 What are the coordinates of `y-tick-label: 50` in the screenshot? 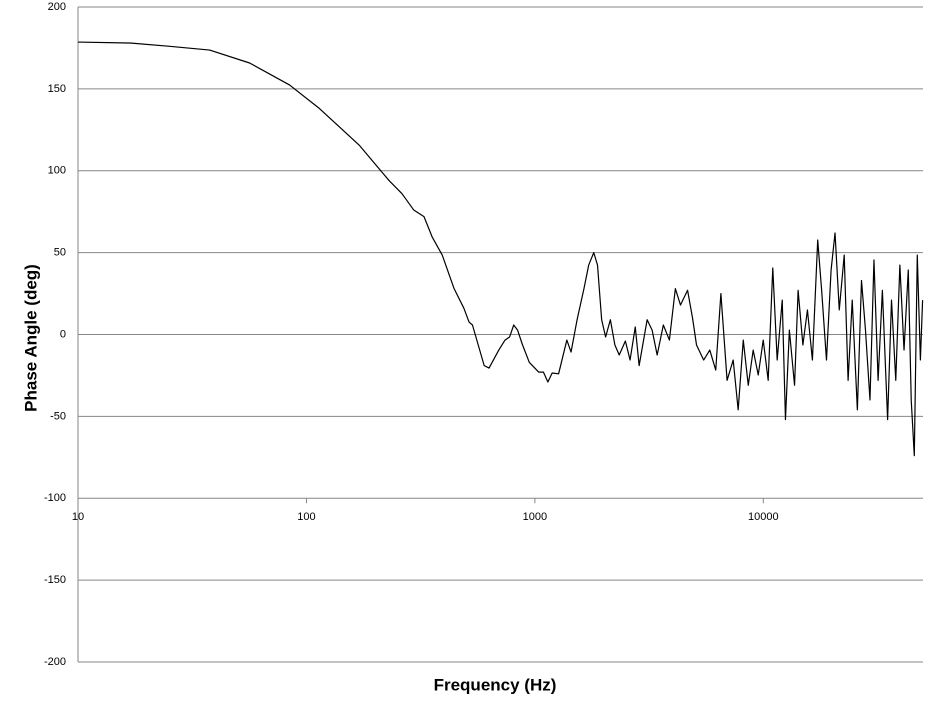 It's located at (60, 253).